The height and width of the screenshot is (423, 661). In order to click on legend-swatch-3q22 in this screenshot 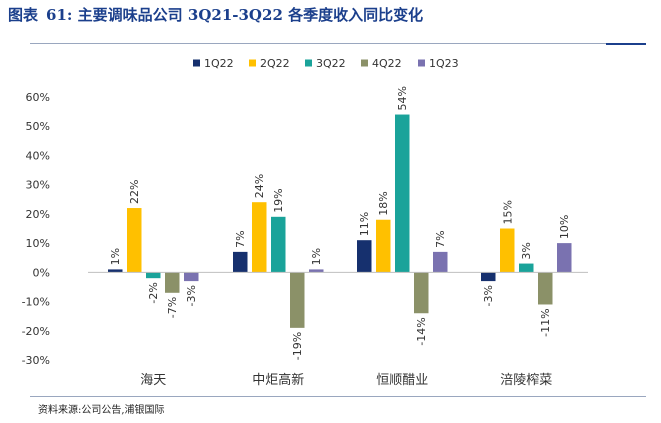, I will do `click(308, 63)`.